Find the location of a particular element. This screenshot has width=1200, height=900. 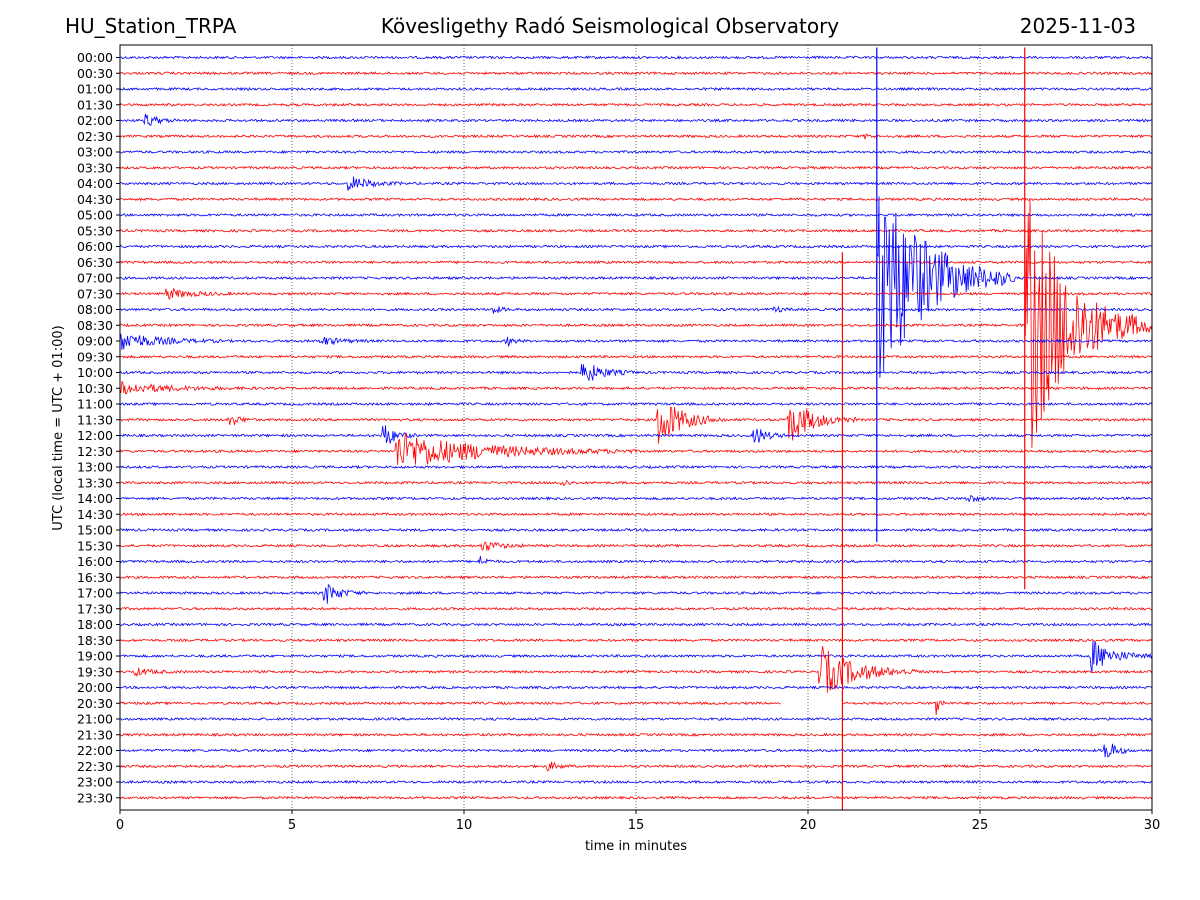

y-tick-label: 17:00 is located at coordinates (95, 593).